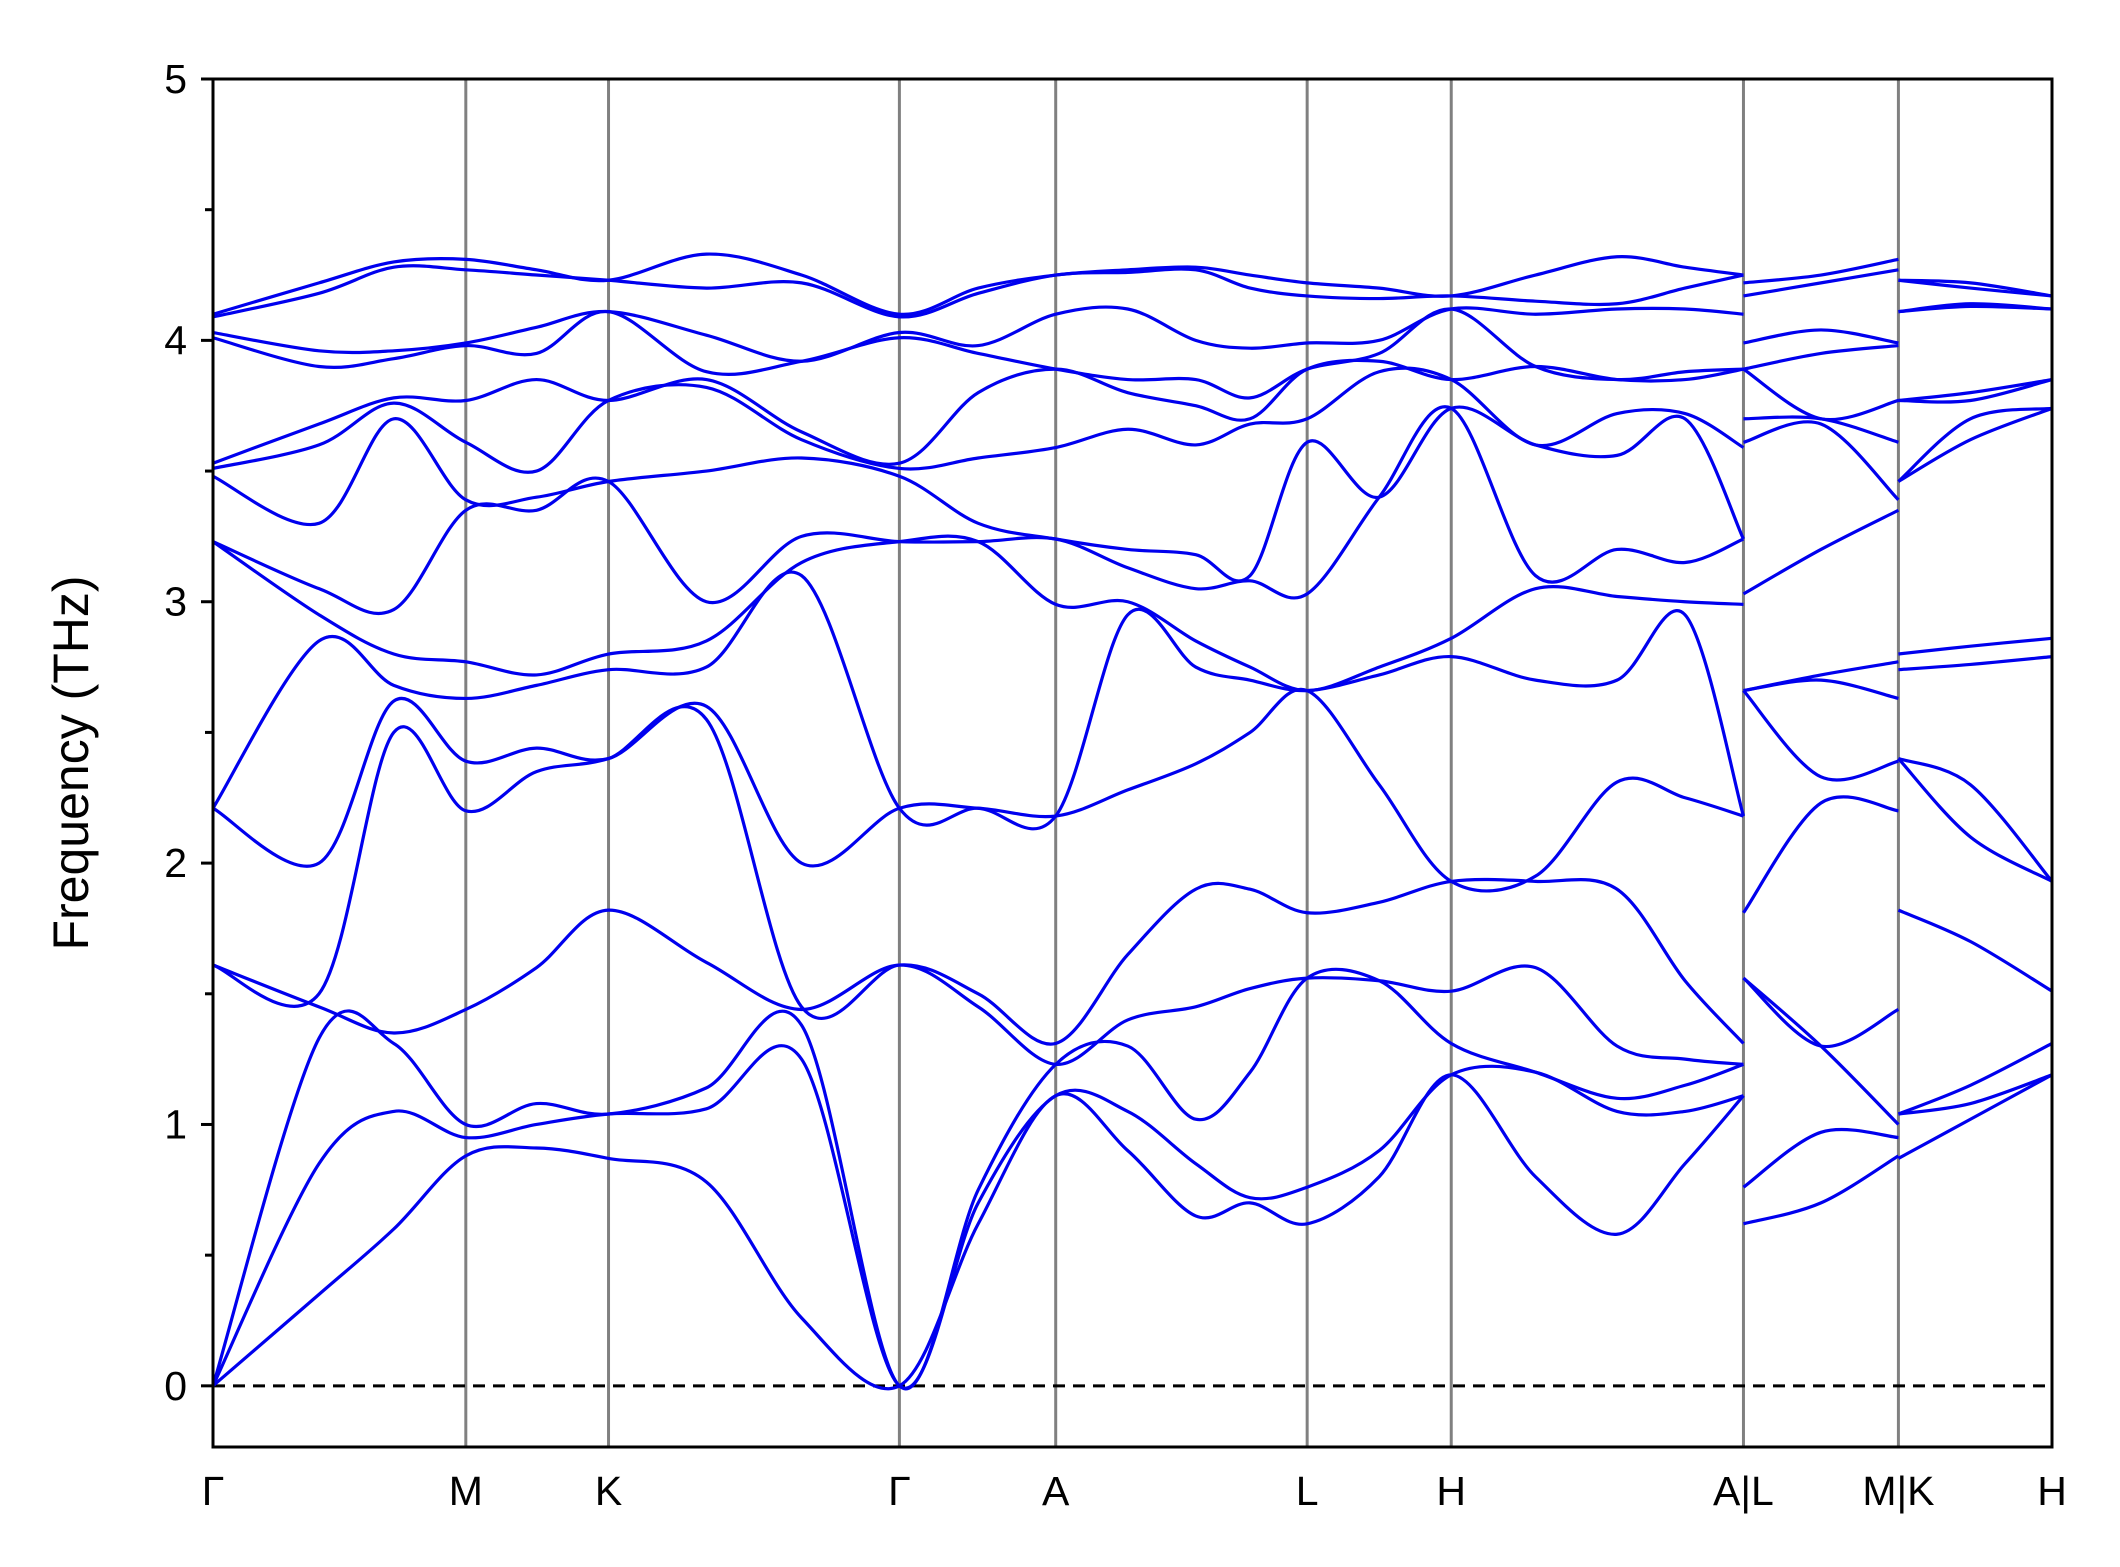 The image size is (2120, 1567). I want to click on x-tick-label: K, so click(608, 1491).